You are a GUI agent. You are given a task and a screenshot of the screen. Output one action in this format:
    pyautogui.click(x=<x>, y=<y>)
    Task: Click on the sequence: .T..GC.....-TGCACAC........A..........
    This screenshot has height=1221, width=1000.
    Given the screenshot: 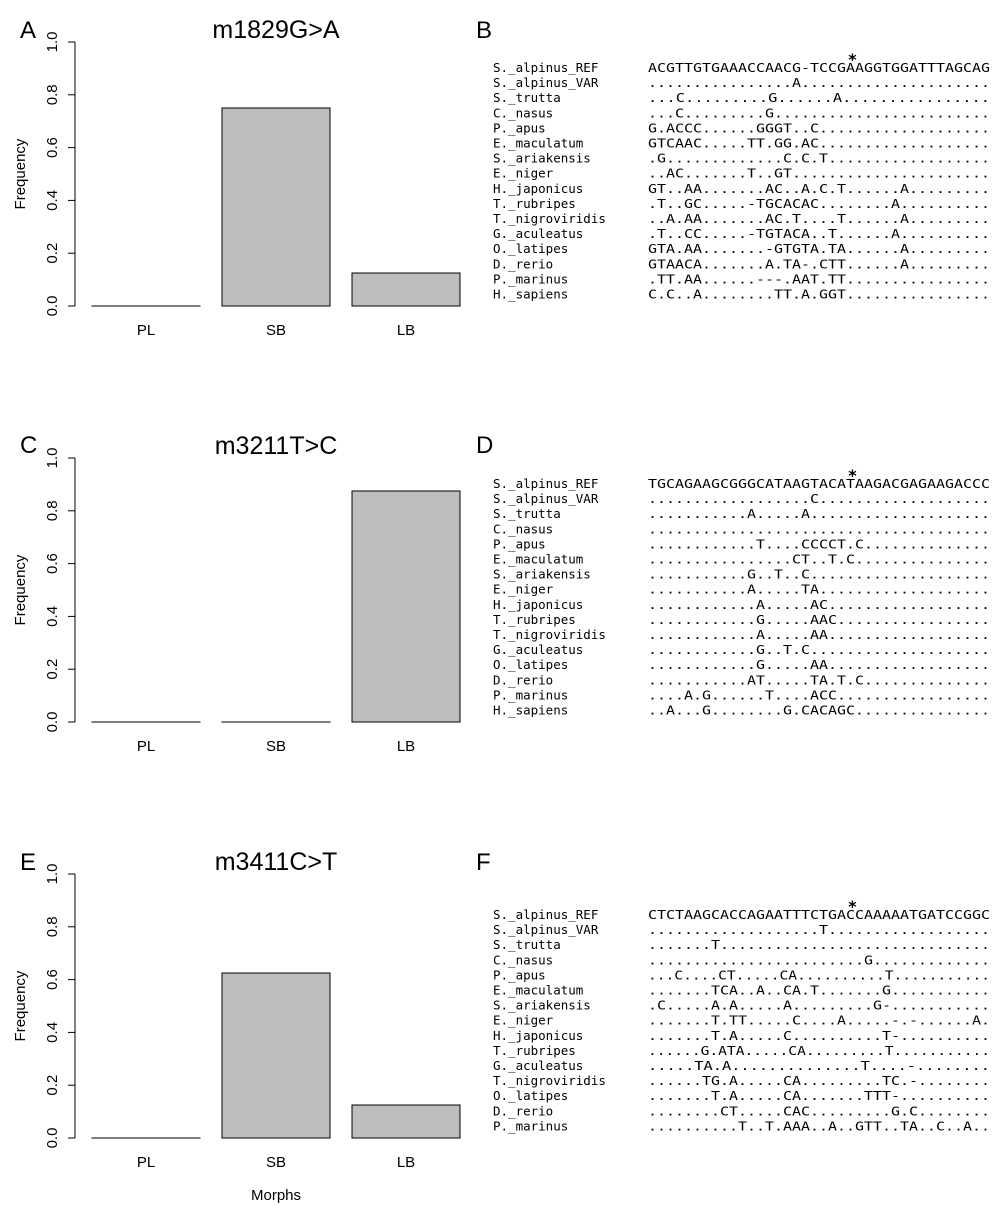 What is the action you would take?
    pyautogui.click(x=819, y=203)
    